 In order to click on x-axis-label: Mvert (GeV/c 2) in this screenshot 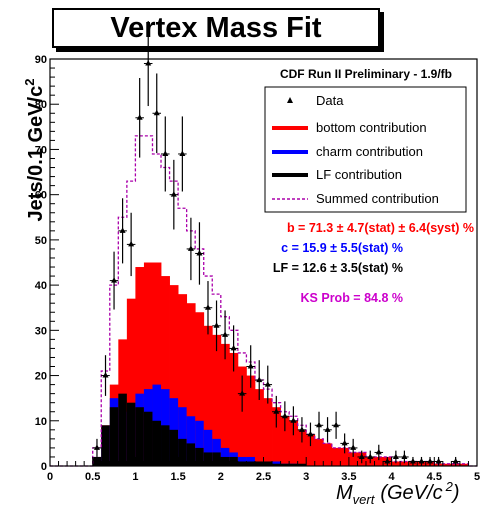, I will do `click(398, 492)`.